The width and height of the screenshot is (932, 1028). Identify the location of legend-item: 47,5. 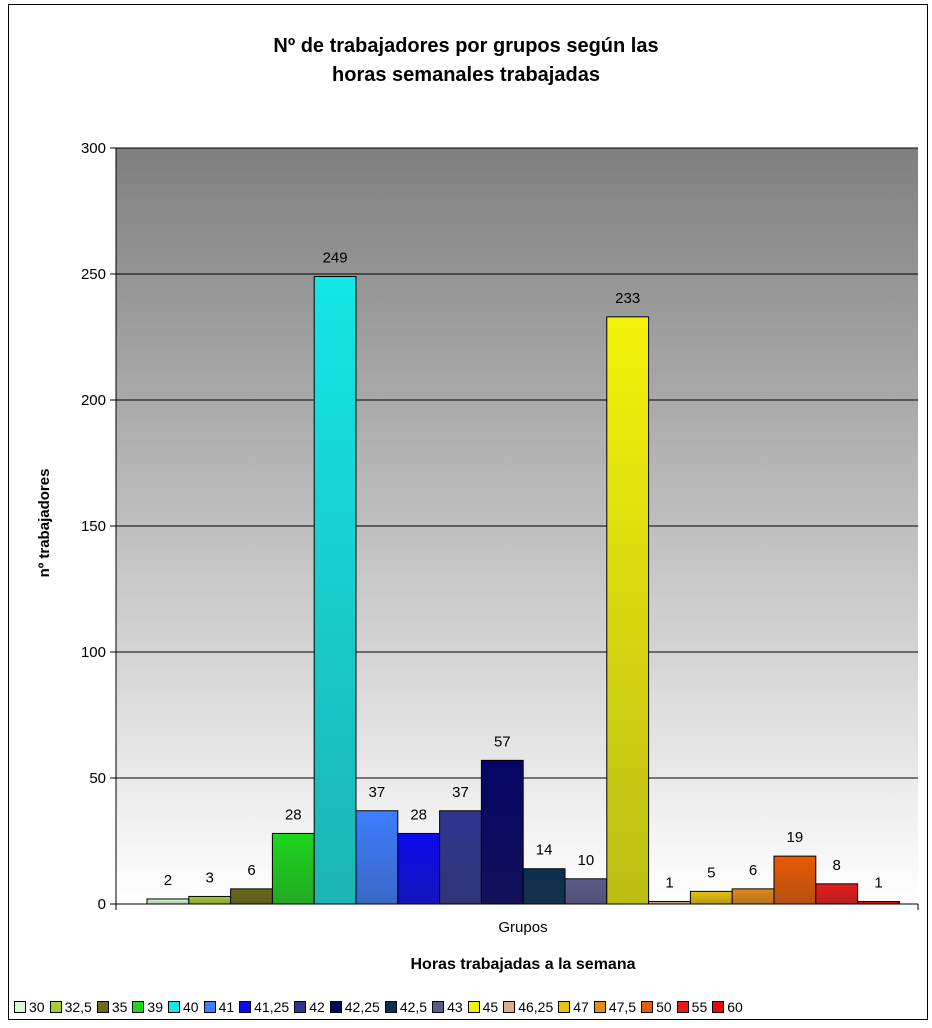
(615, 1007).